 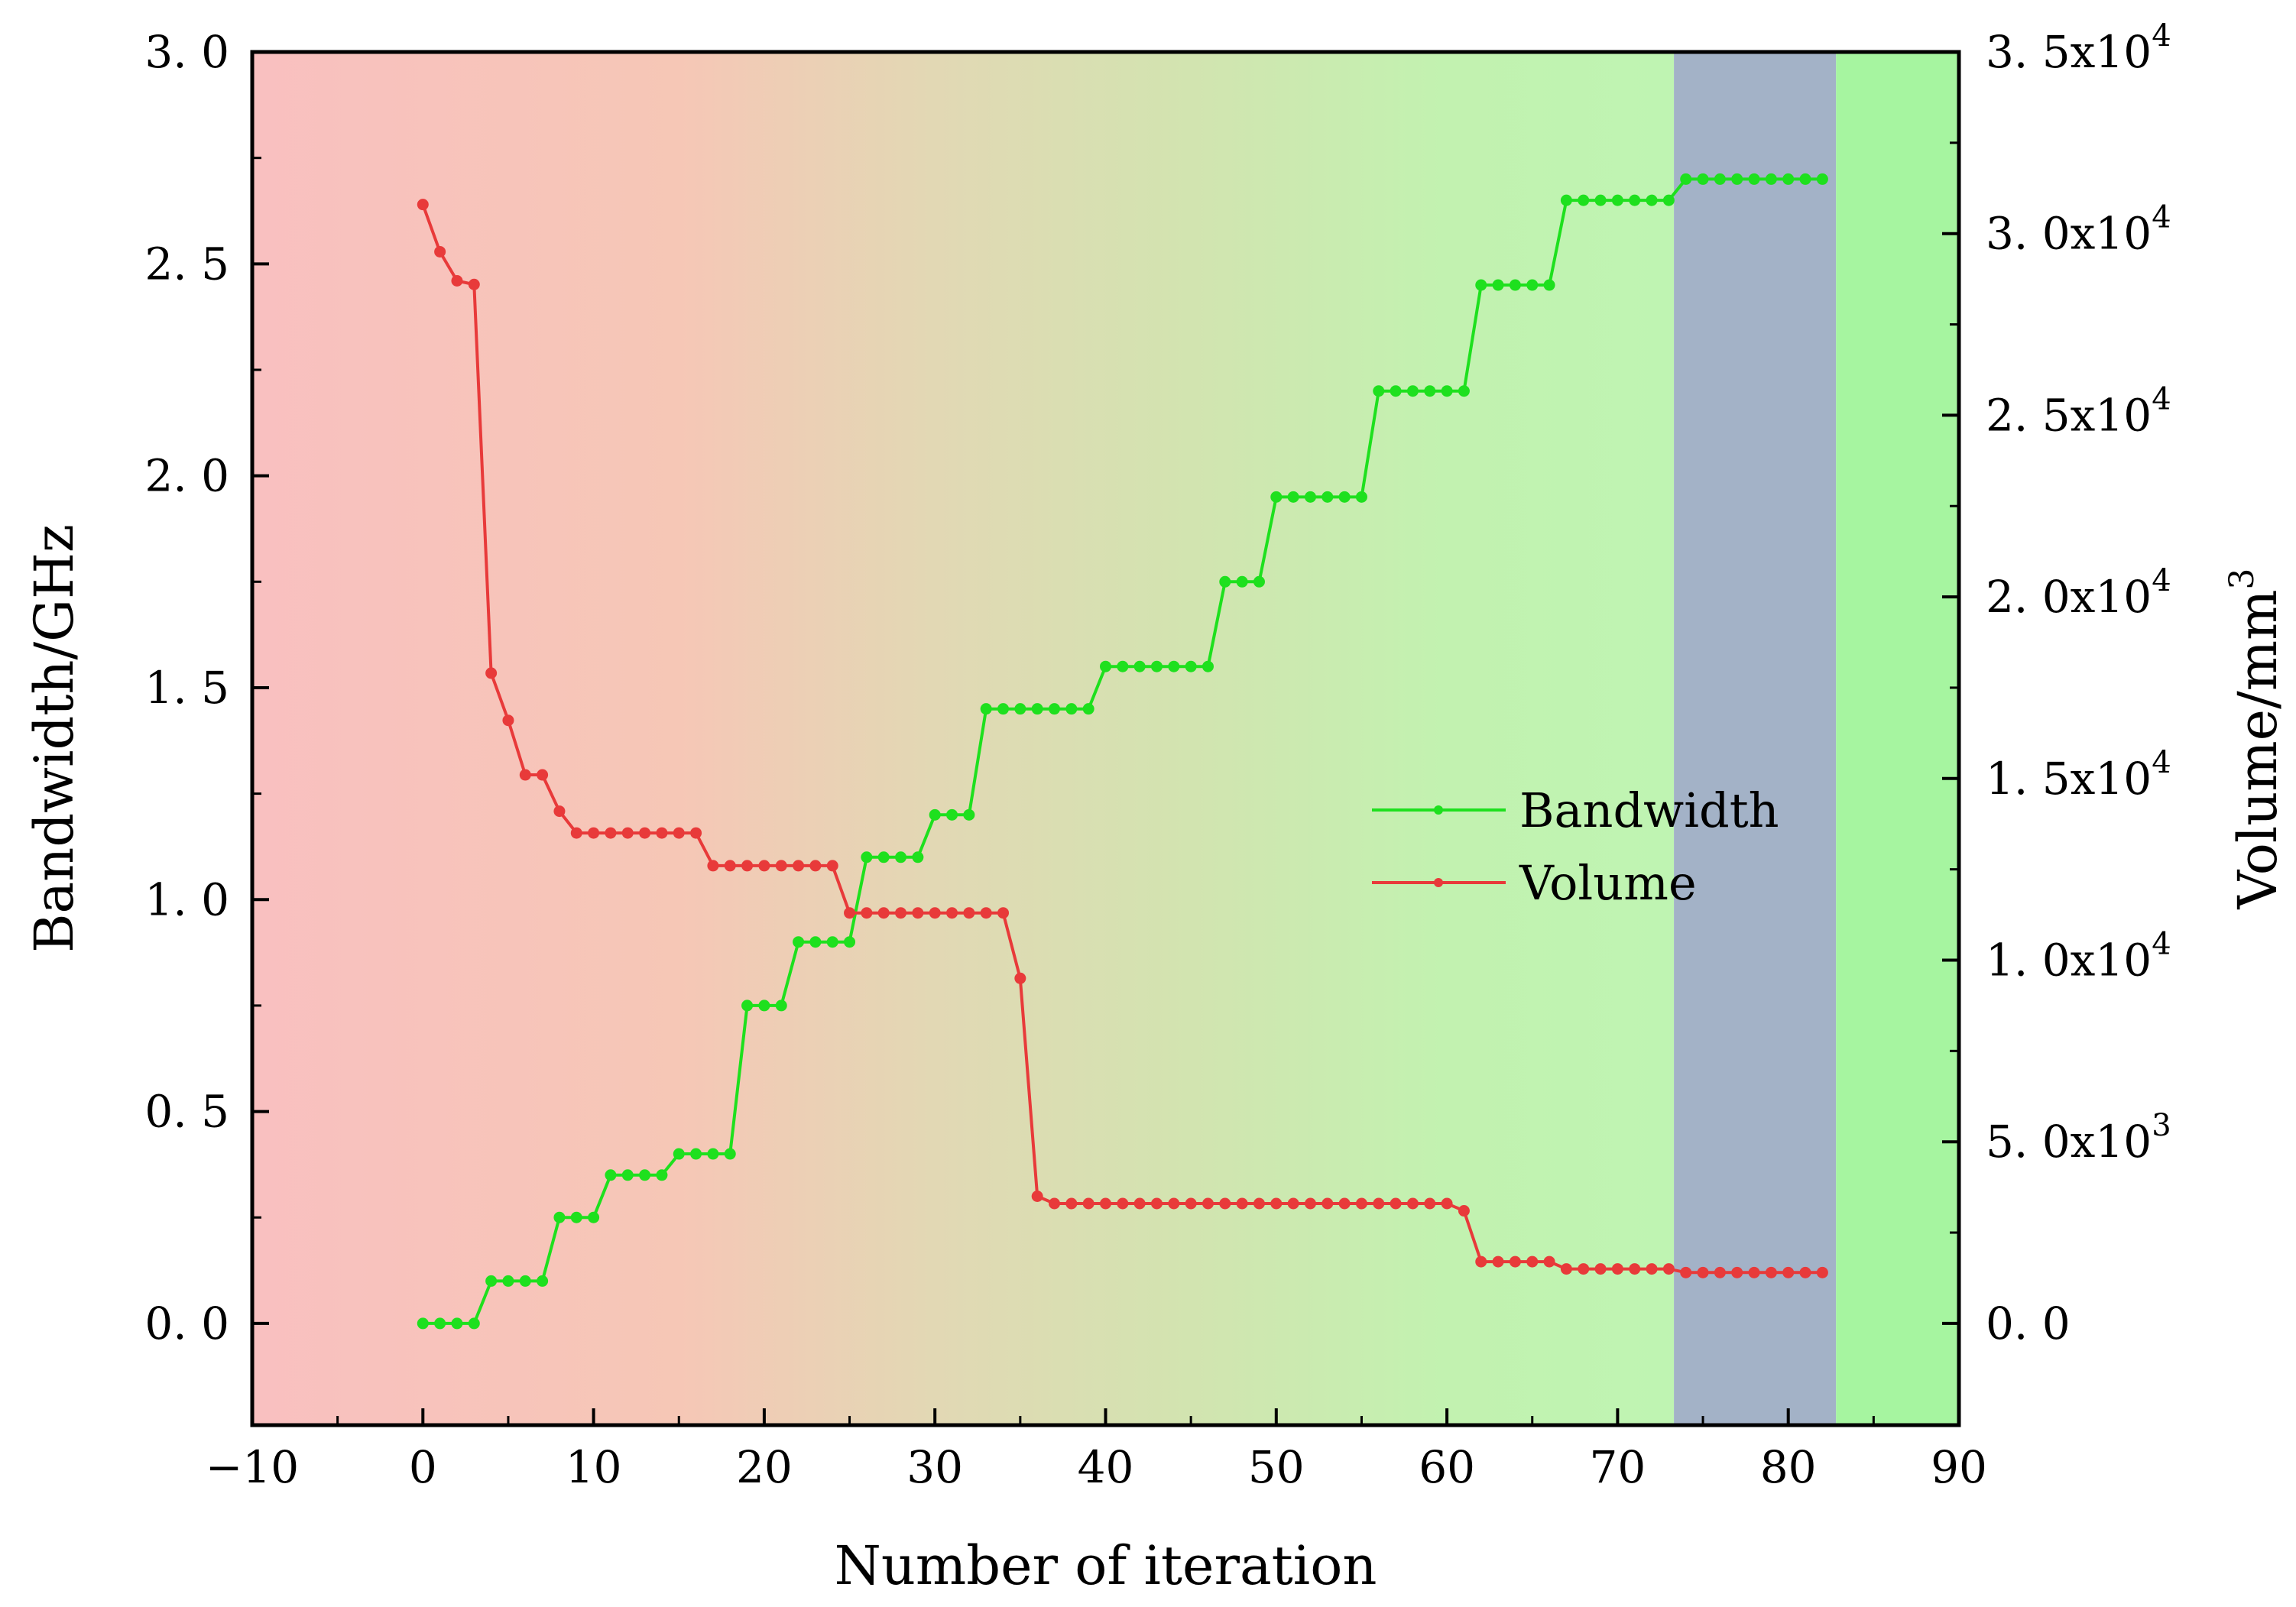 I want to click on y-right-tick-label-1: 5. 0x103, so click(x=2078, y=1138).